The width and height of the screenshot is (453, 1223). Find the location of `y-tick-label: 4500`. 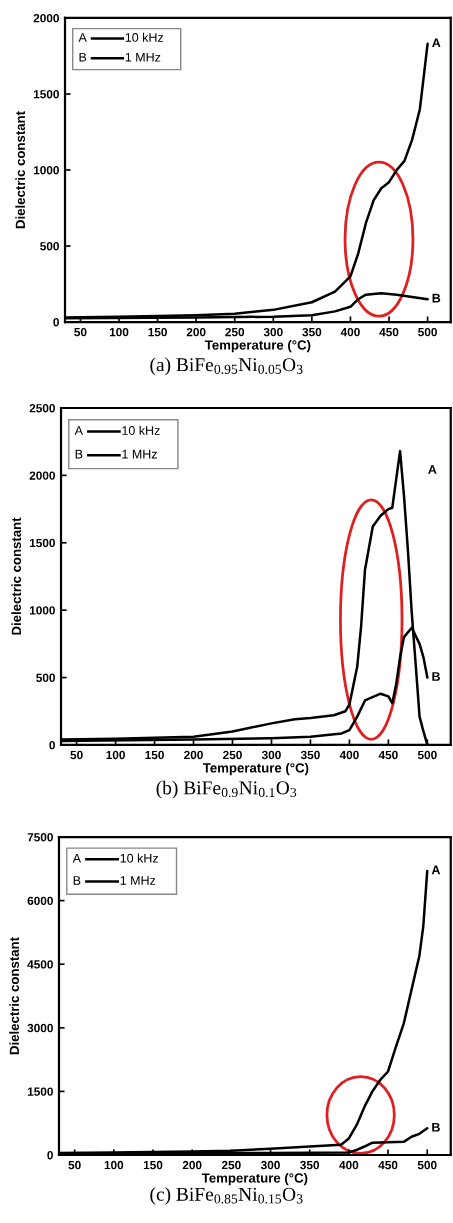

y-tick-label: 4500 is located at coordinates (40, 964).